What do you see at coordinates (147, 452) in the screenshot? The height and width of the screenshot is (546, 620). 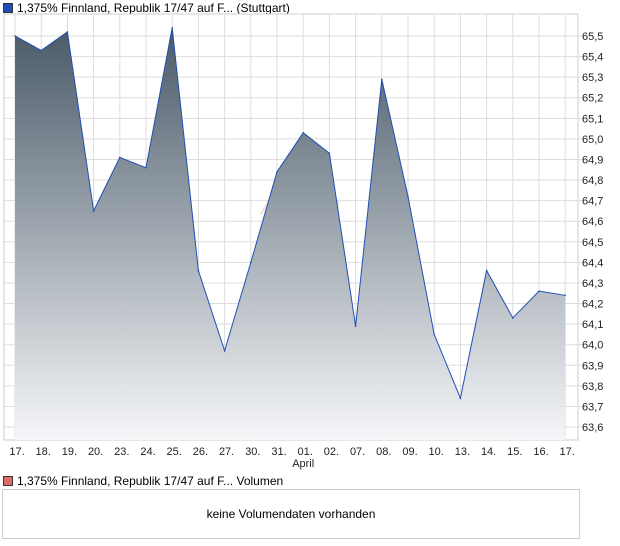 I see `x-tick-label: 24.` at bounding box center [147, 452].